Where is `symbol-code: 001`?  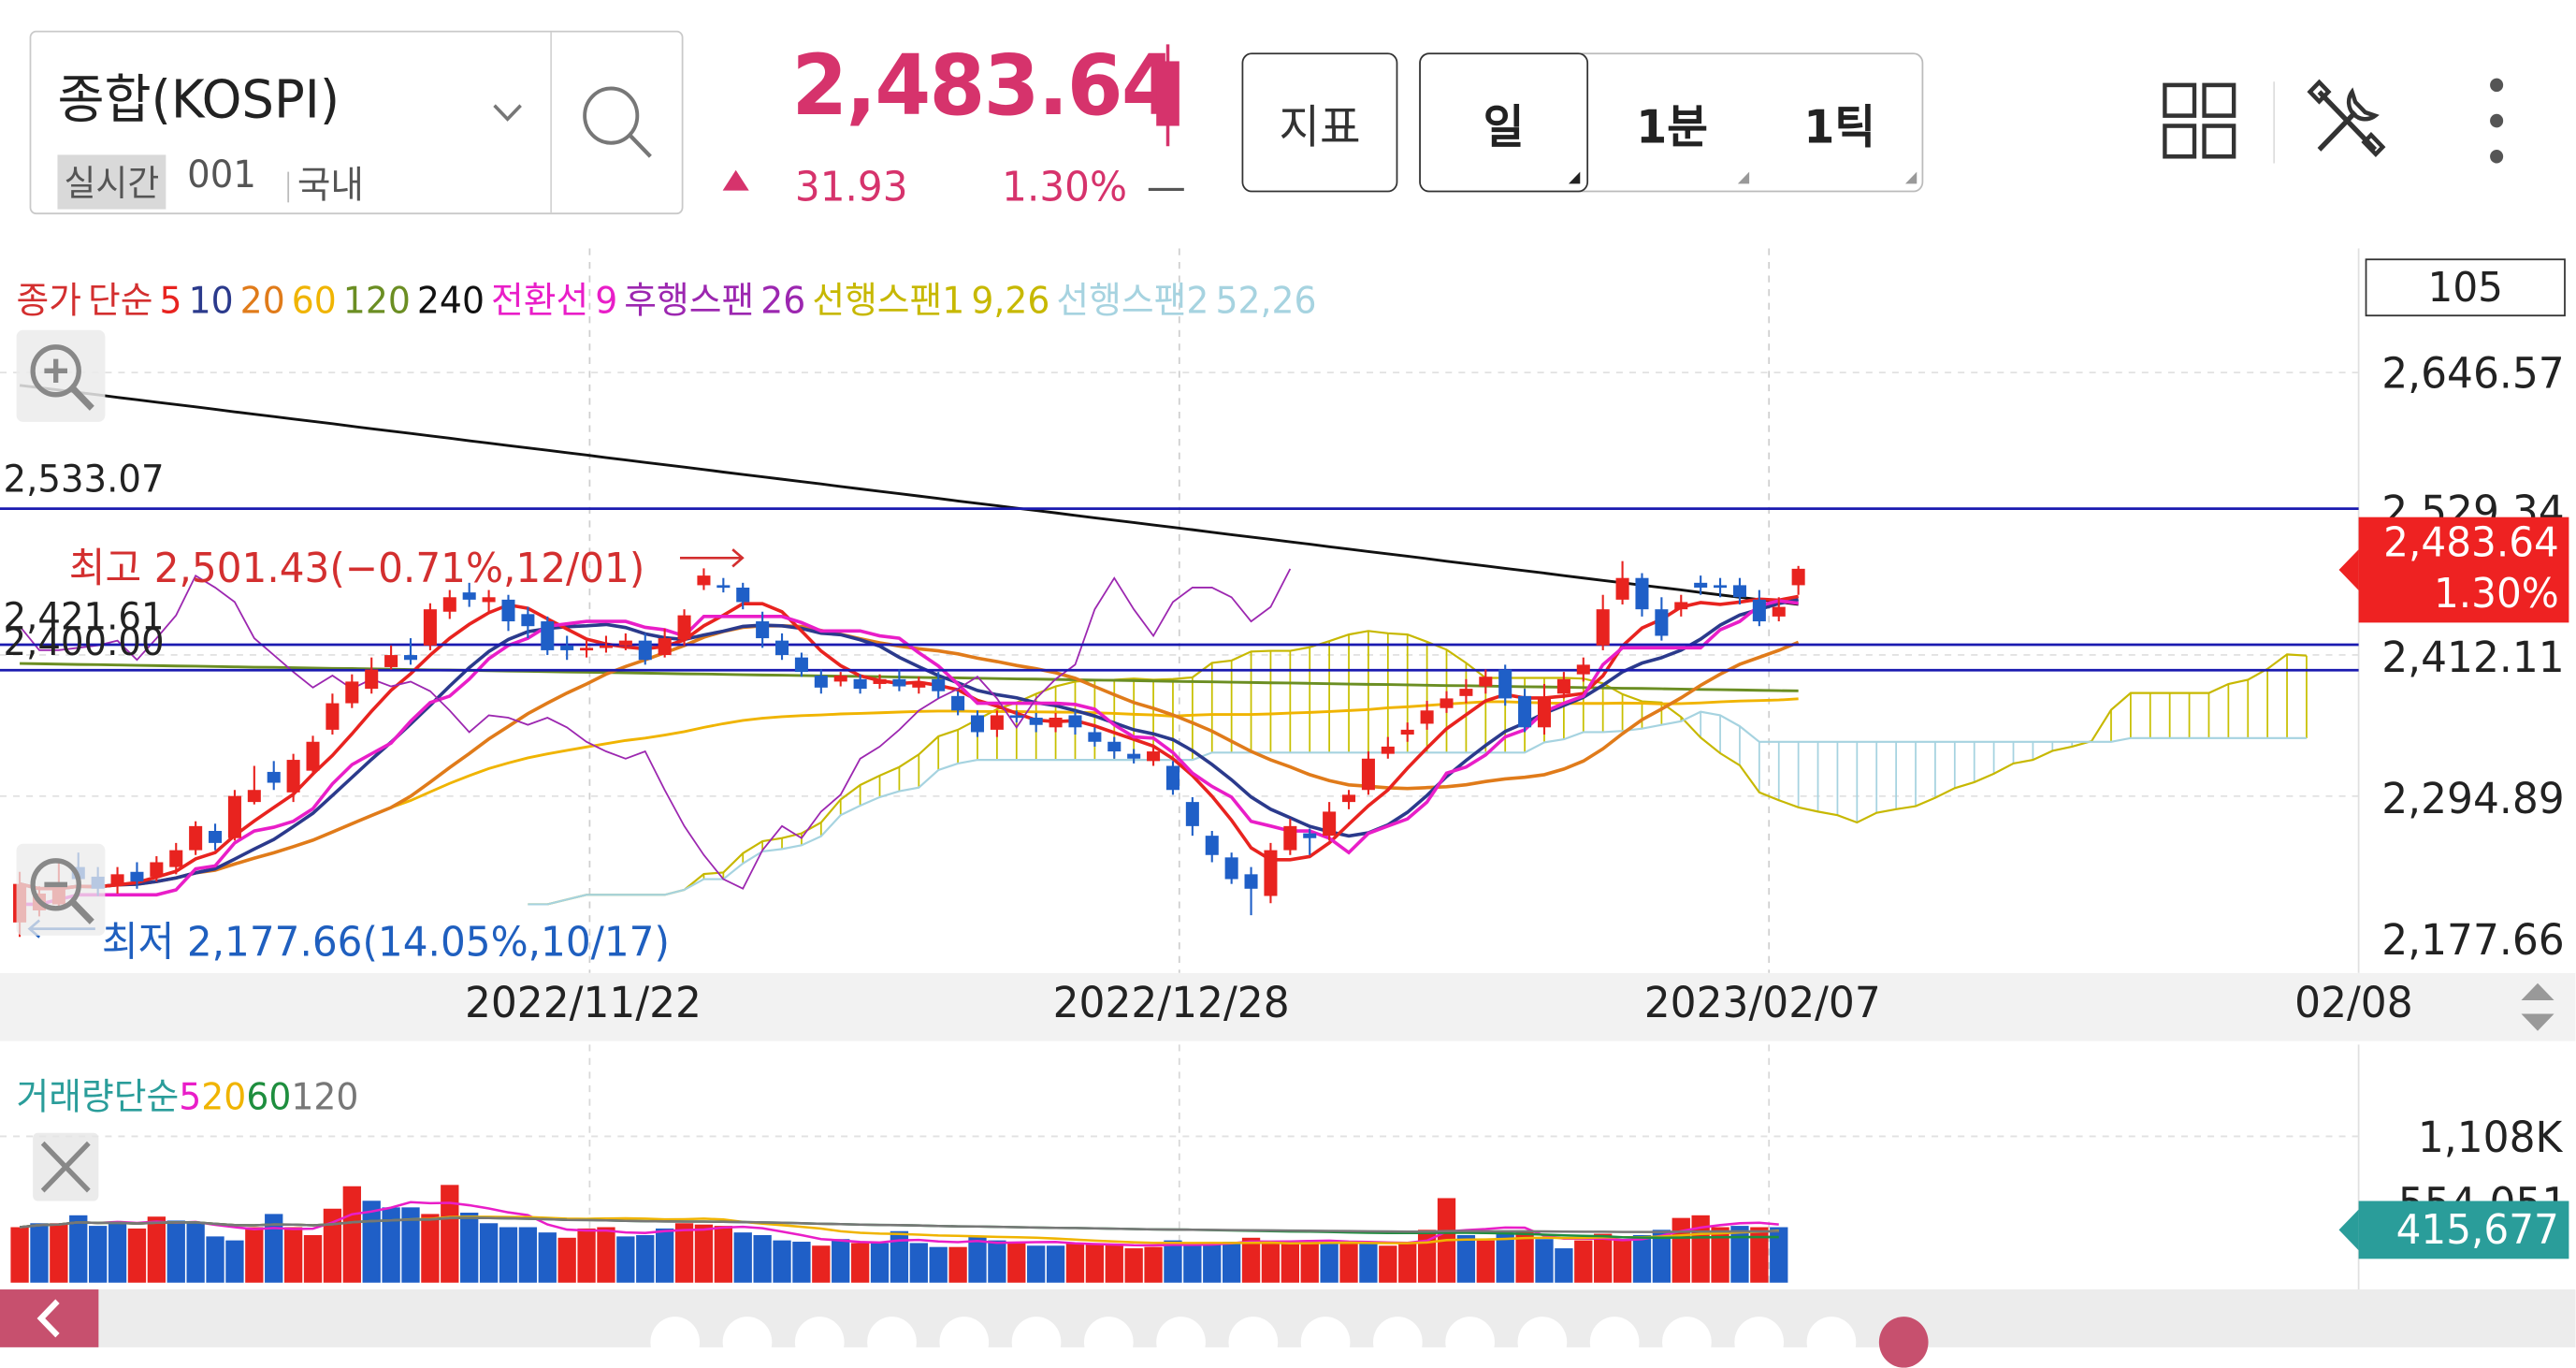 symbol-code: 001 is located at coordinates (221, 175).